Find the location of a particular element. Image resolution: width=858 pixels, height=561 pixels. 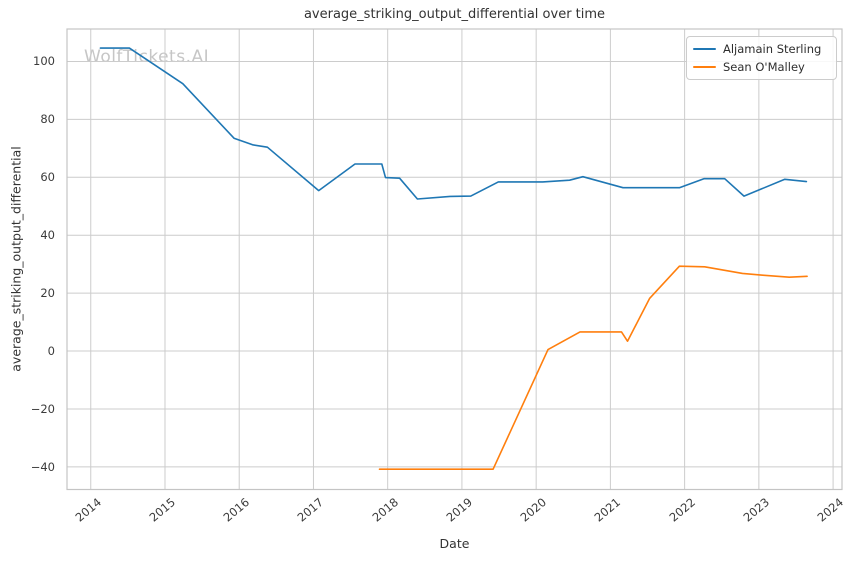

legend-entry-aljamain-sterling: Aljamain Sterling is located at coordinates (760, 49).